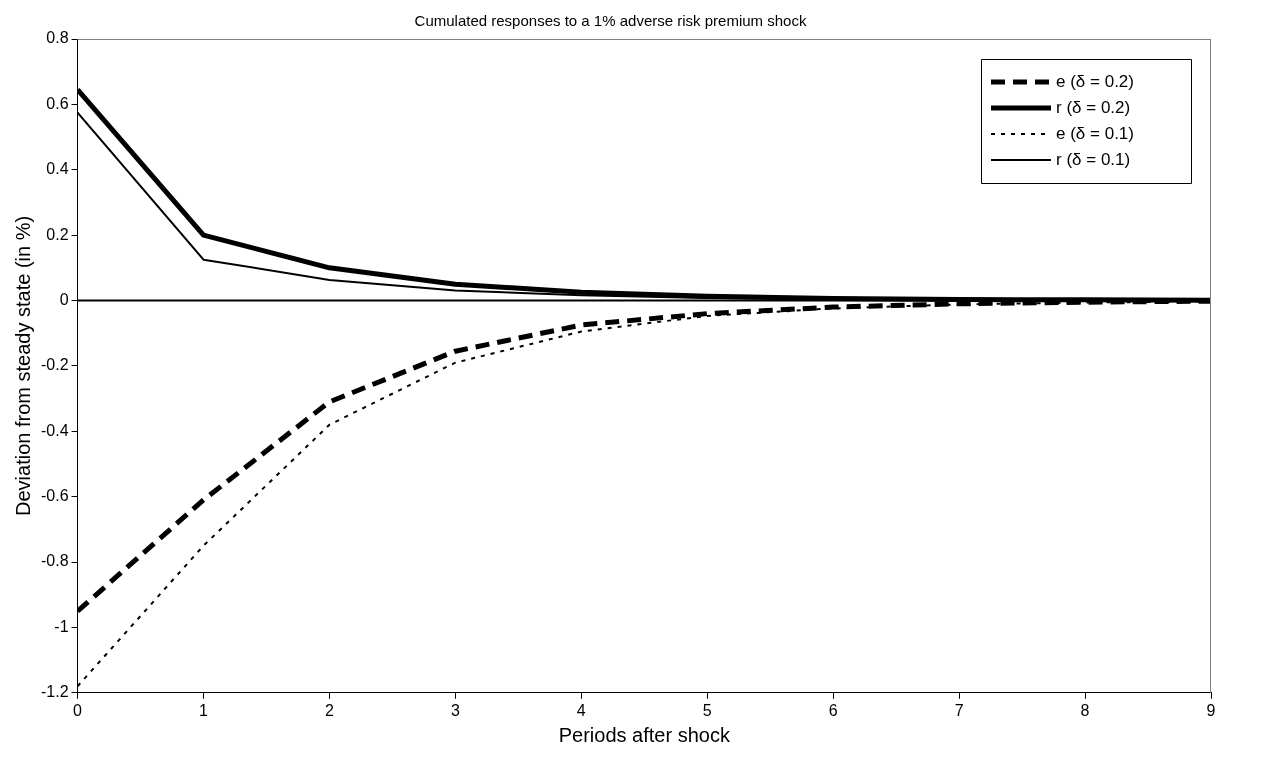 The width and height of the screenshot is (1271, 758). I want to click on x-tick-label: 8, so click(1085, 710).